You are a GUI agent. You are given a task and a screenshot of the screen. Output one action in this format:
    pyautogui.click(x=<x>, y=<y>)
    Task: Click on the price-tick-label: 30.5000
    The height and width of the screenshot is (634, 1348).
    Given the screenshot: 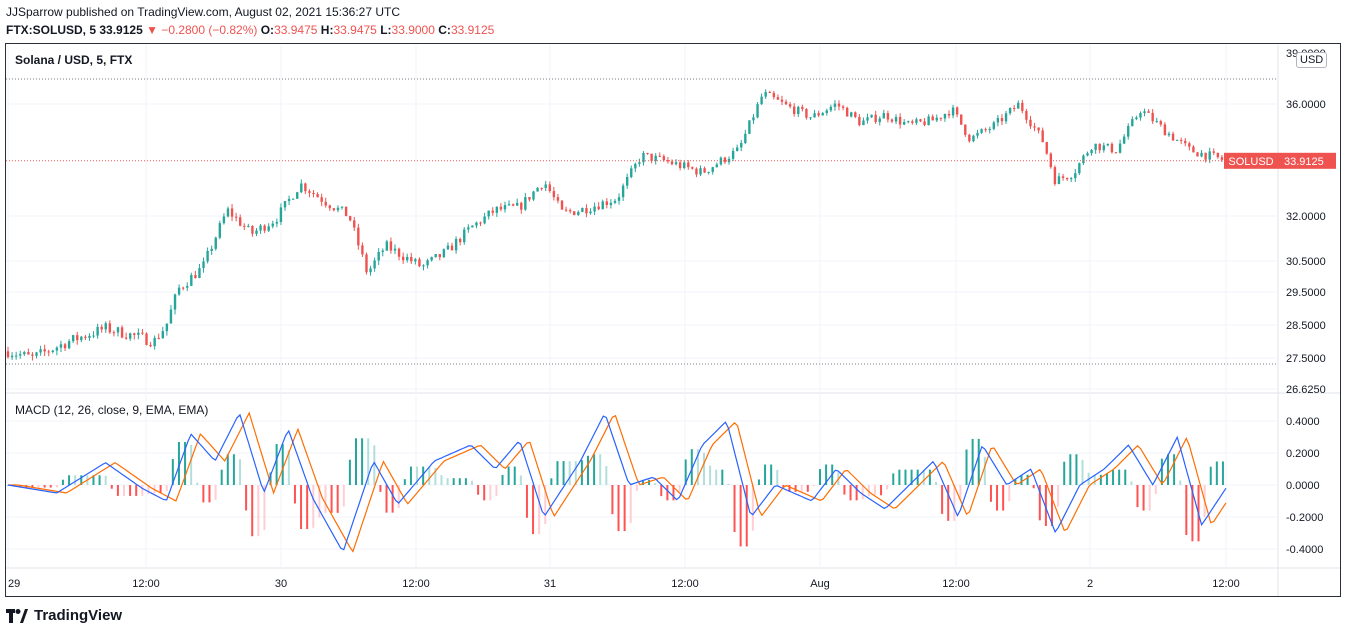 What is the action you would take?
    pyautogui.click(x=1306, y=262)
    